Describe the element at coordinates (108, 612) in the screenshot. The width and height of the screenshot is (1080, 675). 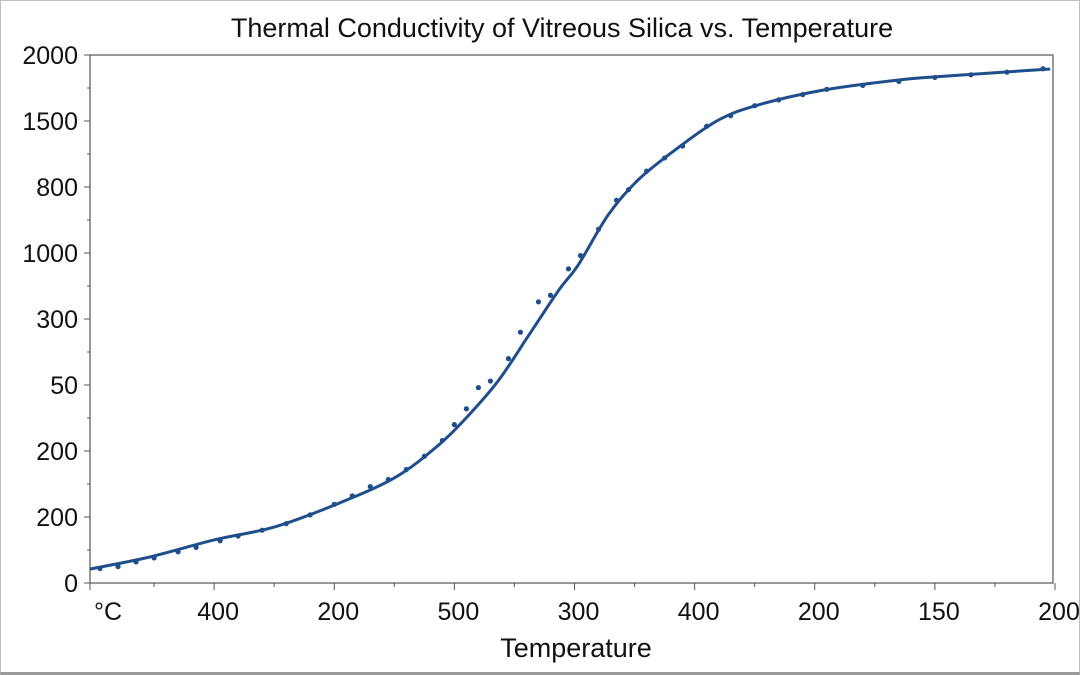
I see `x-tick-label: °C` at that location.